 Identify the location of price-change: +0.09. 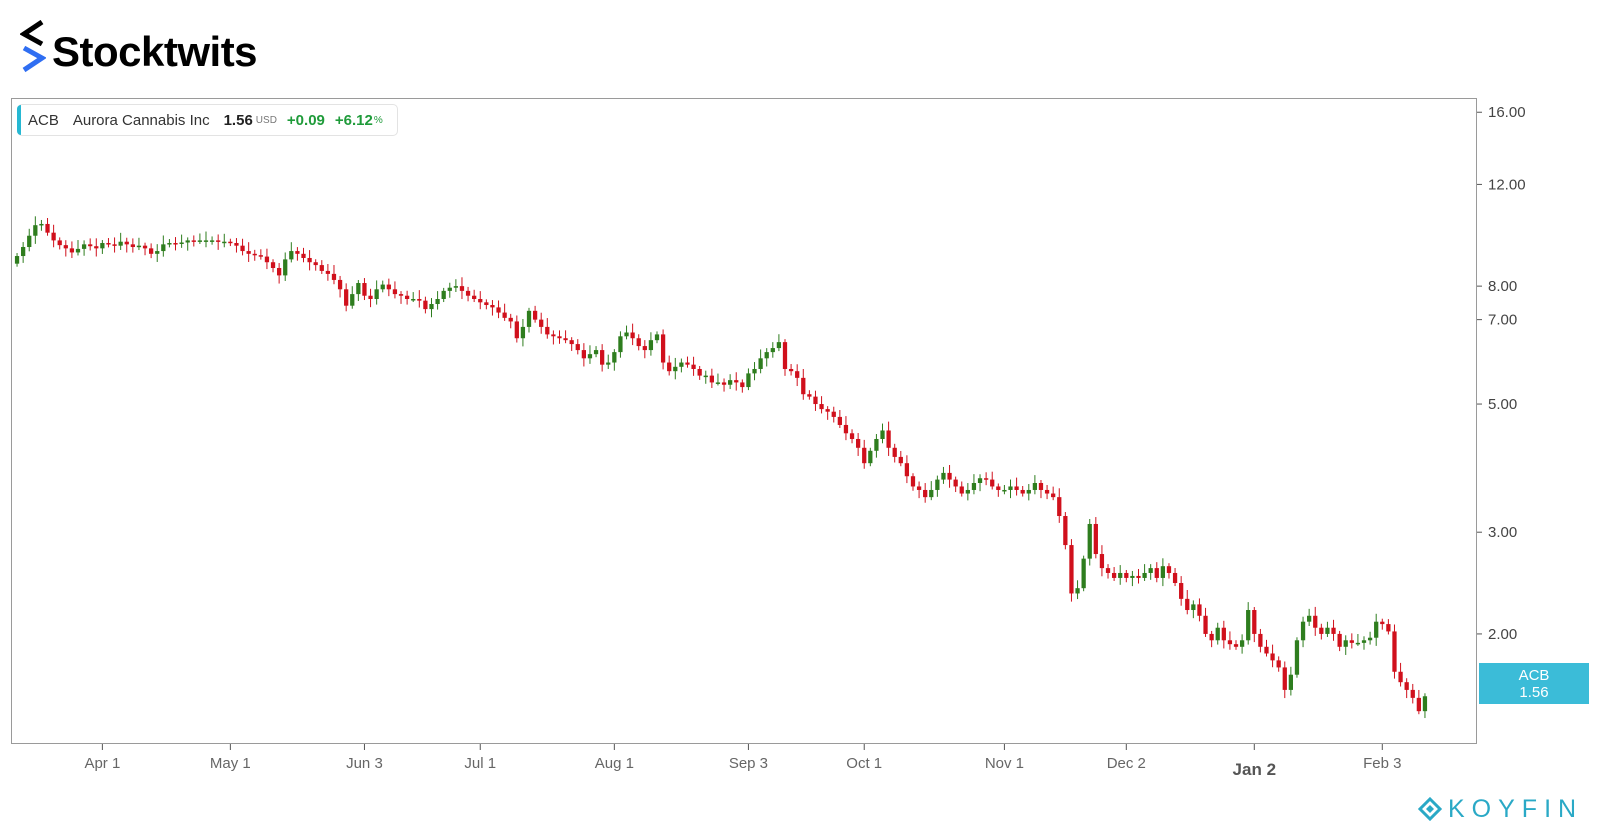
(305, 120).